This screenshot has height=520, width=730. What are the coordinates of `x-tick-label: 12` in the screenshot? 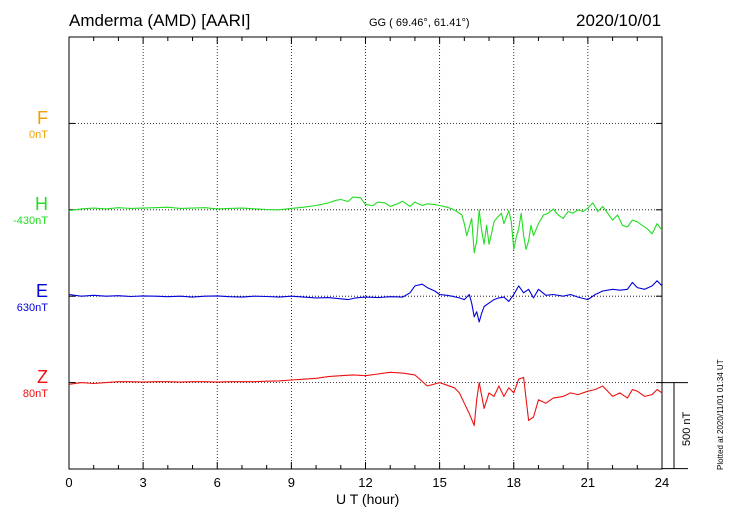 It's located at (365, 482).